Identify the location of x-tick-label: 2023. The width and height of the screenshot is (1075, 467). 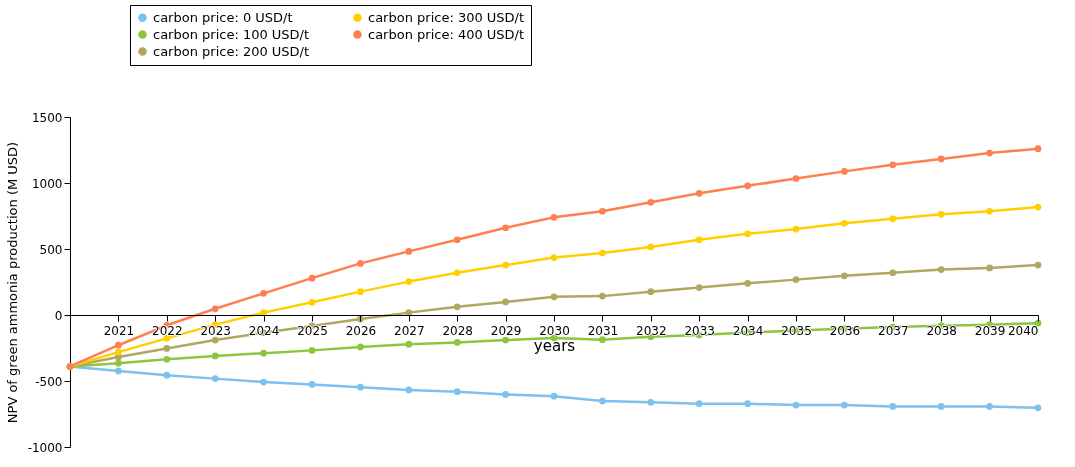
(215, 330).